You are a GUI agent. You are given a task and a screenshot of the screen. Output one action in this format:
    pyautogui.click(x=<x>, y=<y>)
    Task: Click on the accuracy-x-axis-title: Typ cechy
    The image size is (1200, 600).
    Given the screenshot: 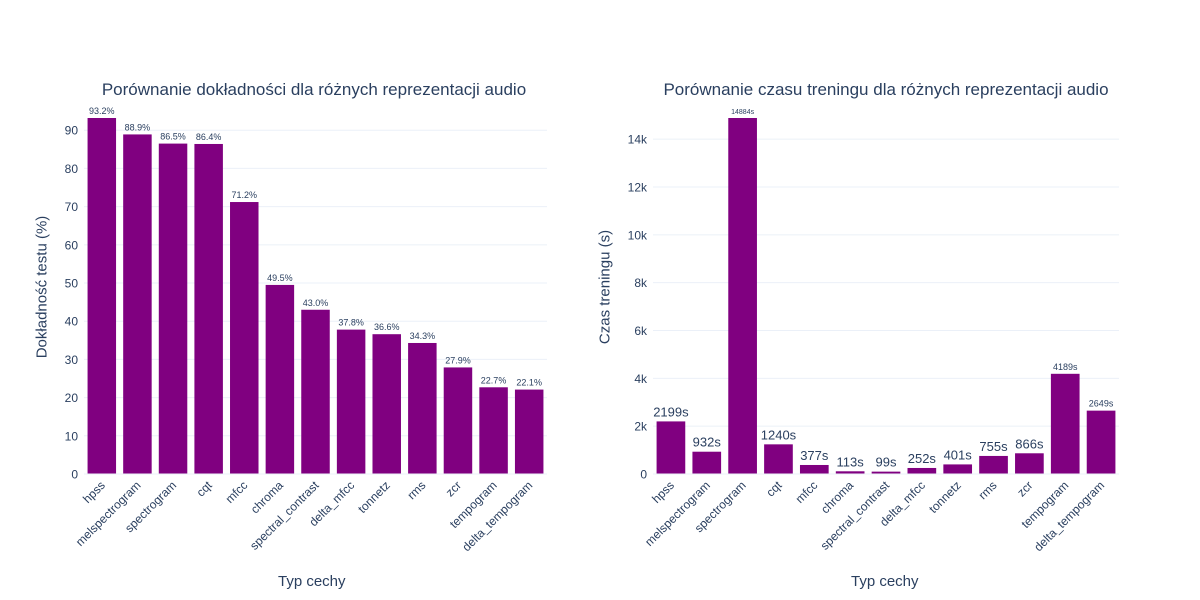 What is the action you would take?
    pyautogui.click(x=312, y=581)
    